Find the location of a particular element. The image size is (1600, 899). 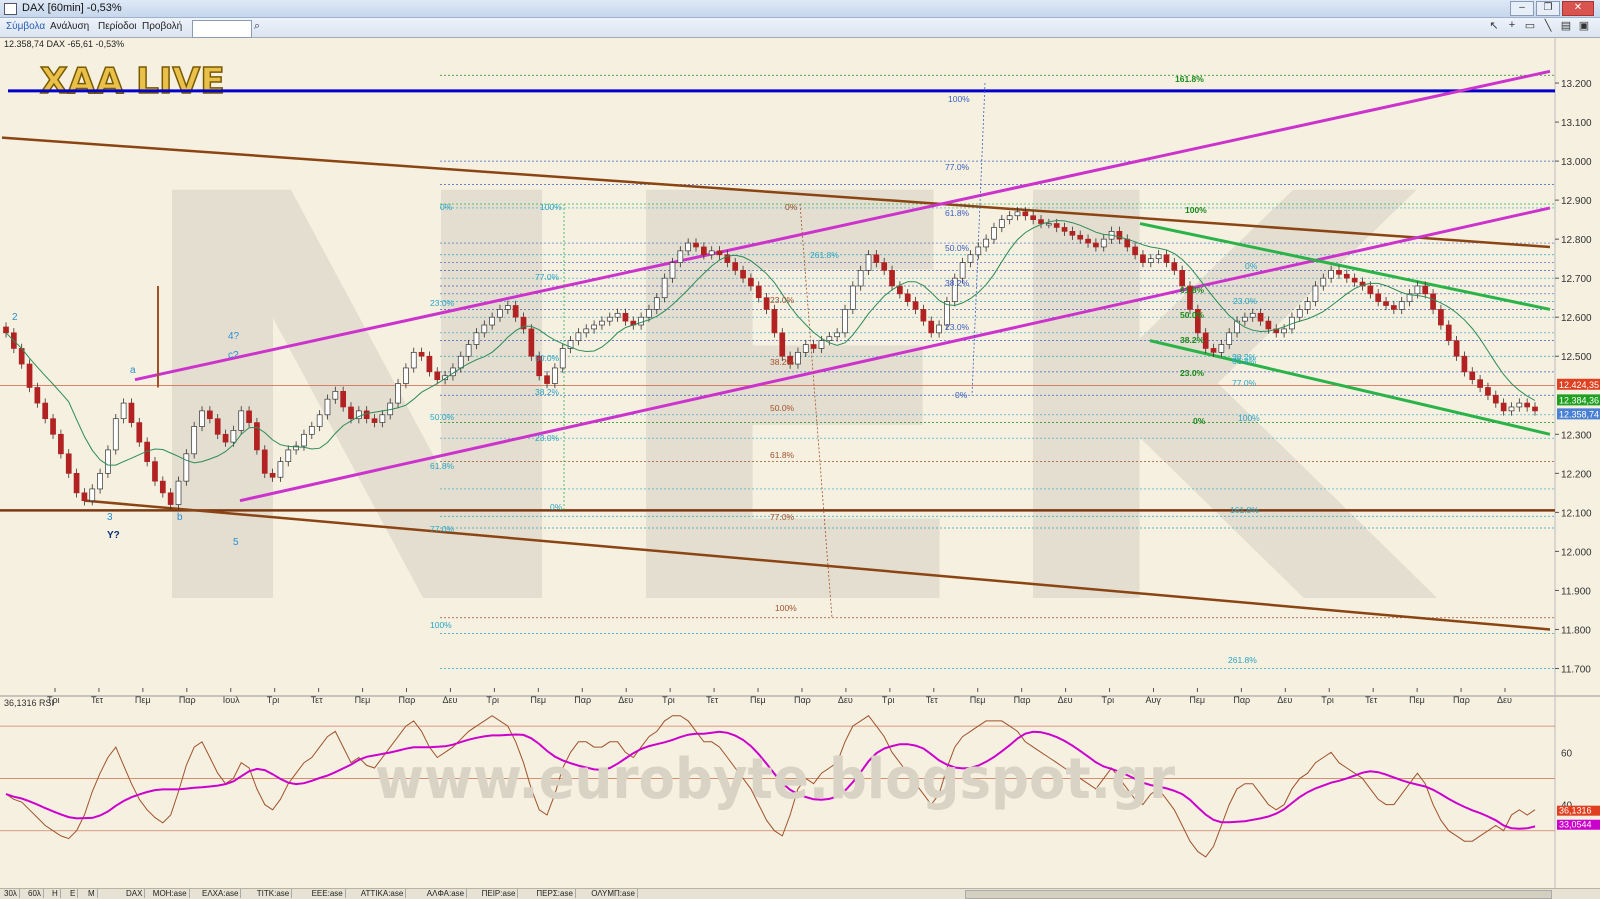

symbol-tab-0: DAX is located at coordinates (135, 893).